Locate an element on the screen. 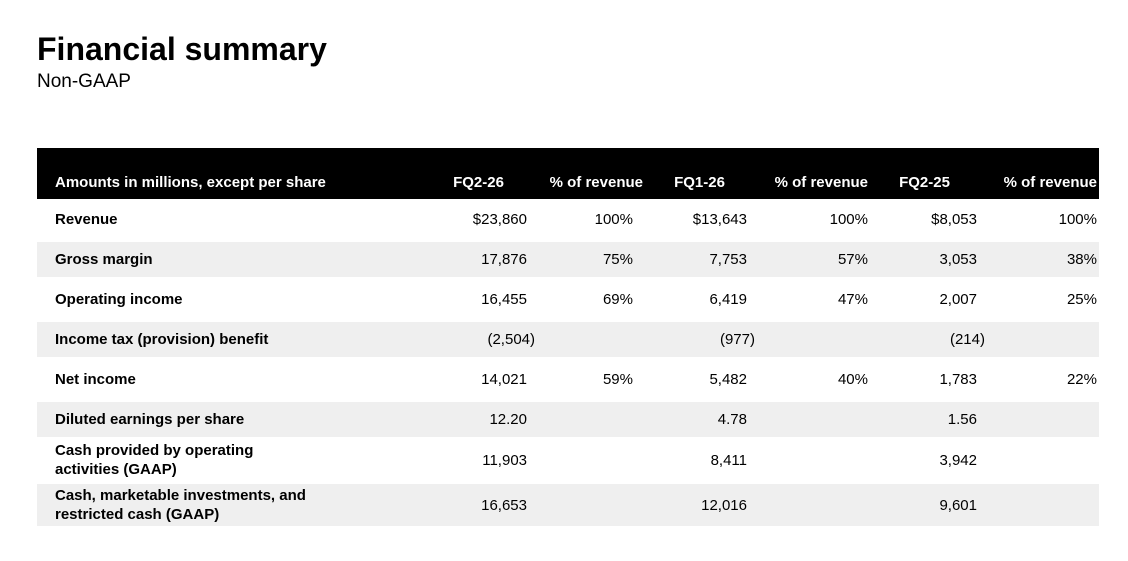  percent-cell: 25% is located at coordinates (1039, 299).